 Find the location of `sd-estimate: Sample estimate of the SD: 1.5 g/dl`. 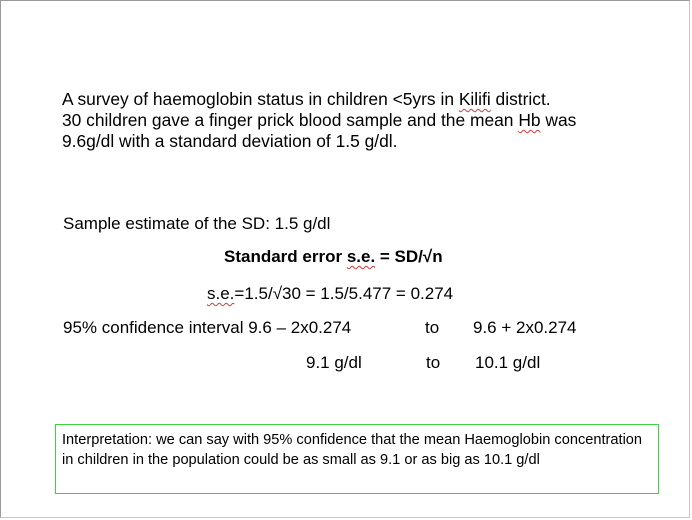

sd-estimate: Sample estimate of the SD: 1.5 g/dl is located at coordinates (197, 223).